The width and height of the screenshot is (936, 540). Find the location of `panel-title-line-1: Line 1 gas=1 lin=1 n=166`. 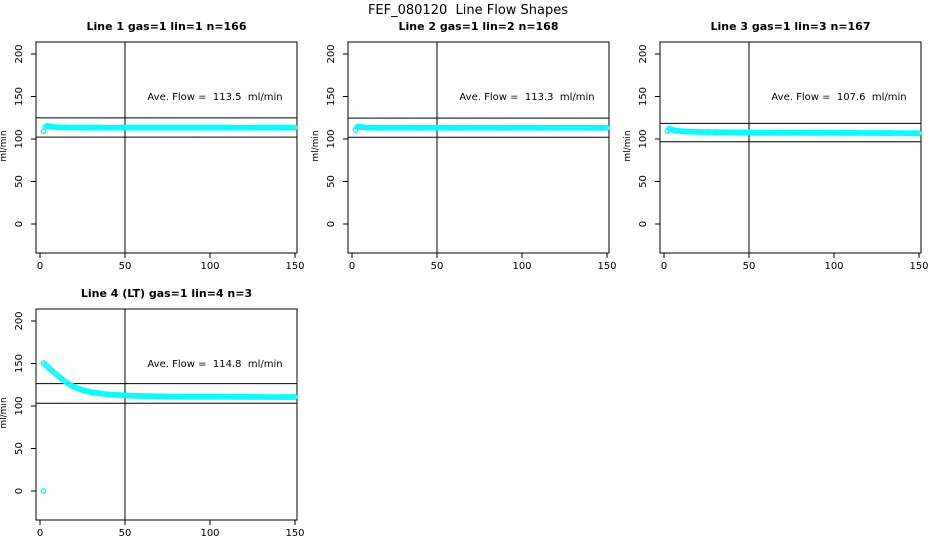

panel-title-line-1: Line 1 gas=1 lin=1 n=166 is located at coordinates (166, 26).